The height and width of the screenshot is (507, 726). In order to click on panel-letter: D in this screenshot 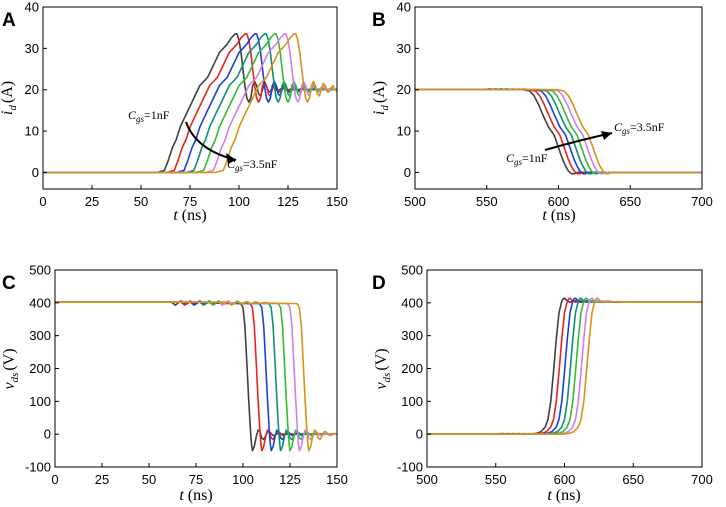, I will do `click(379, 283)`.